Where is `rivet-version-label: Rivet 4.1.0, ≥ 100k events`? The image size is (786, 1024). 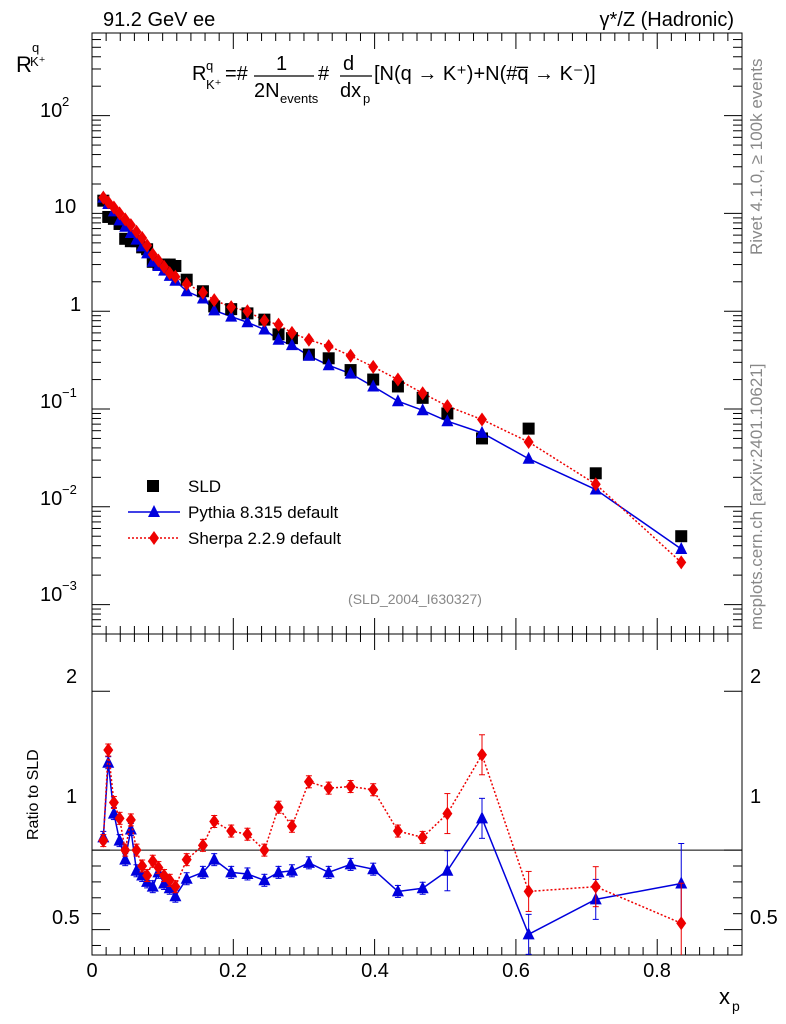 rivet-version-label: Rivet 4.1.0, ≥ 100k events is located at coordinates (756, 157).